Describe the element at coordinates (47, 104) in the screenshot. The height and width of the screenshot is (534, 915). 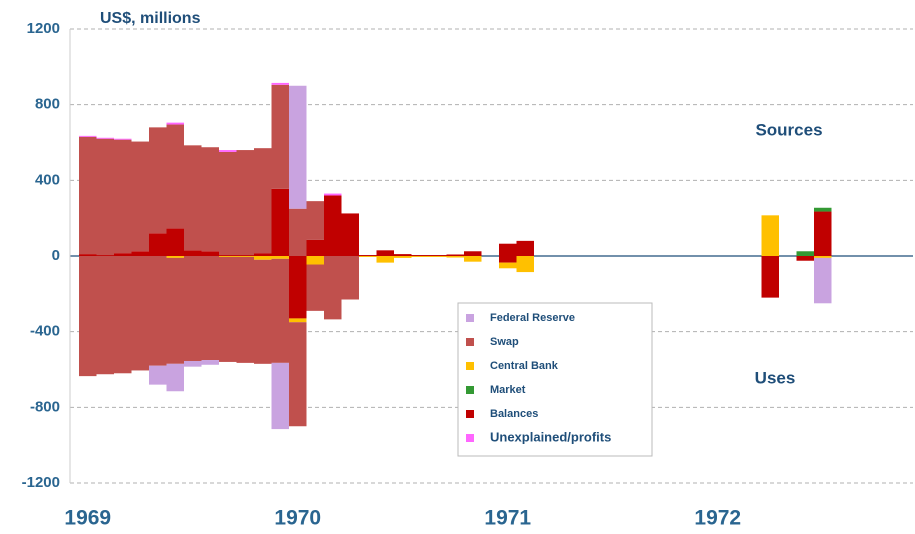
I see `y-tick-label: 800` at that location.